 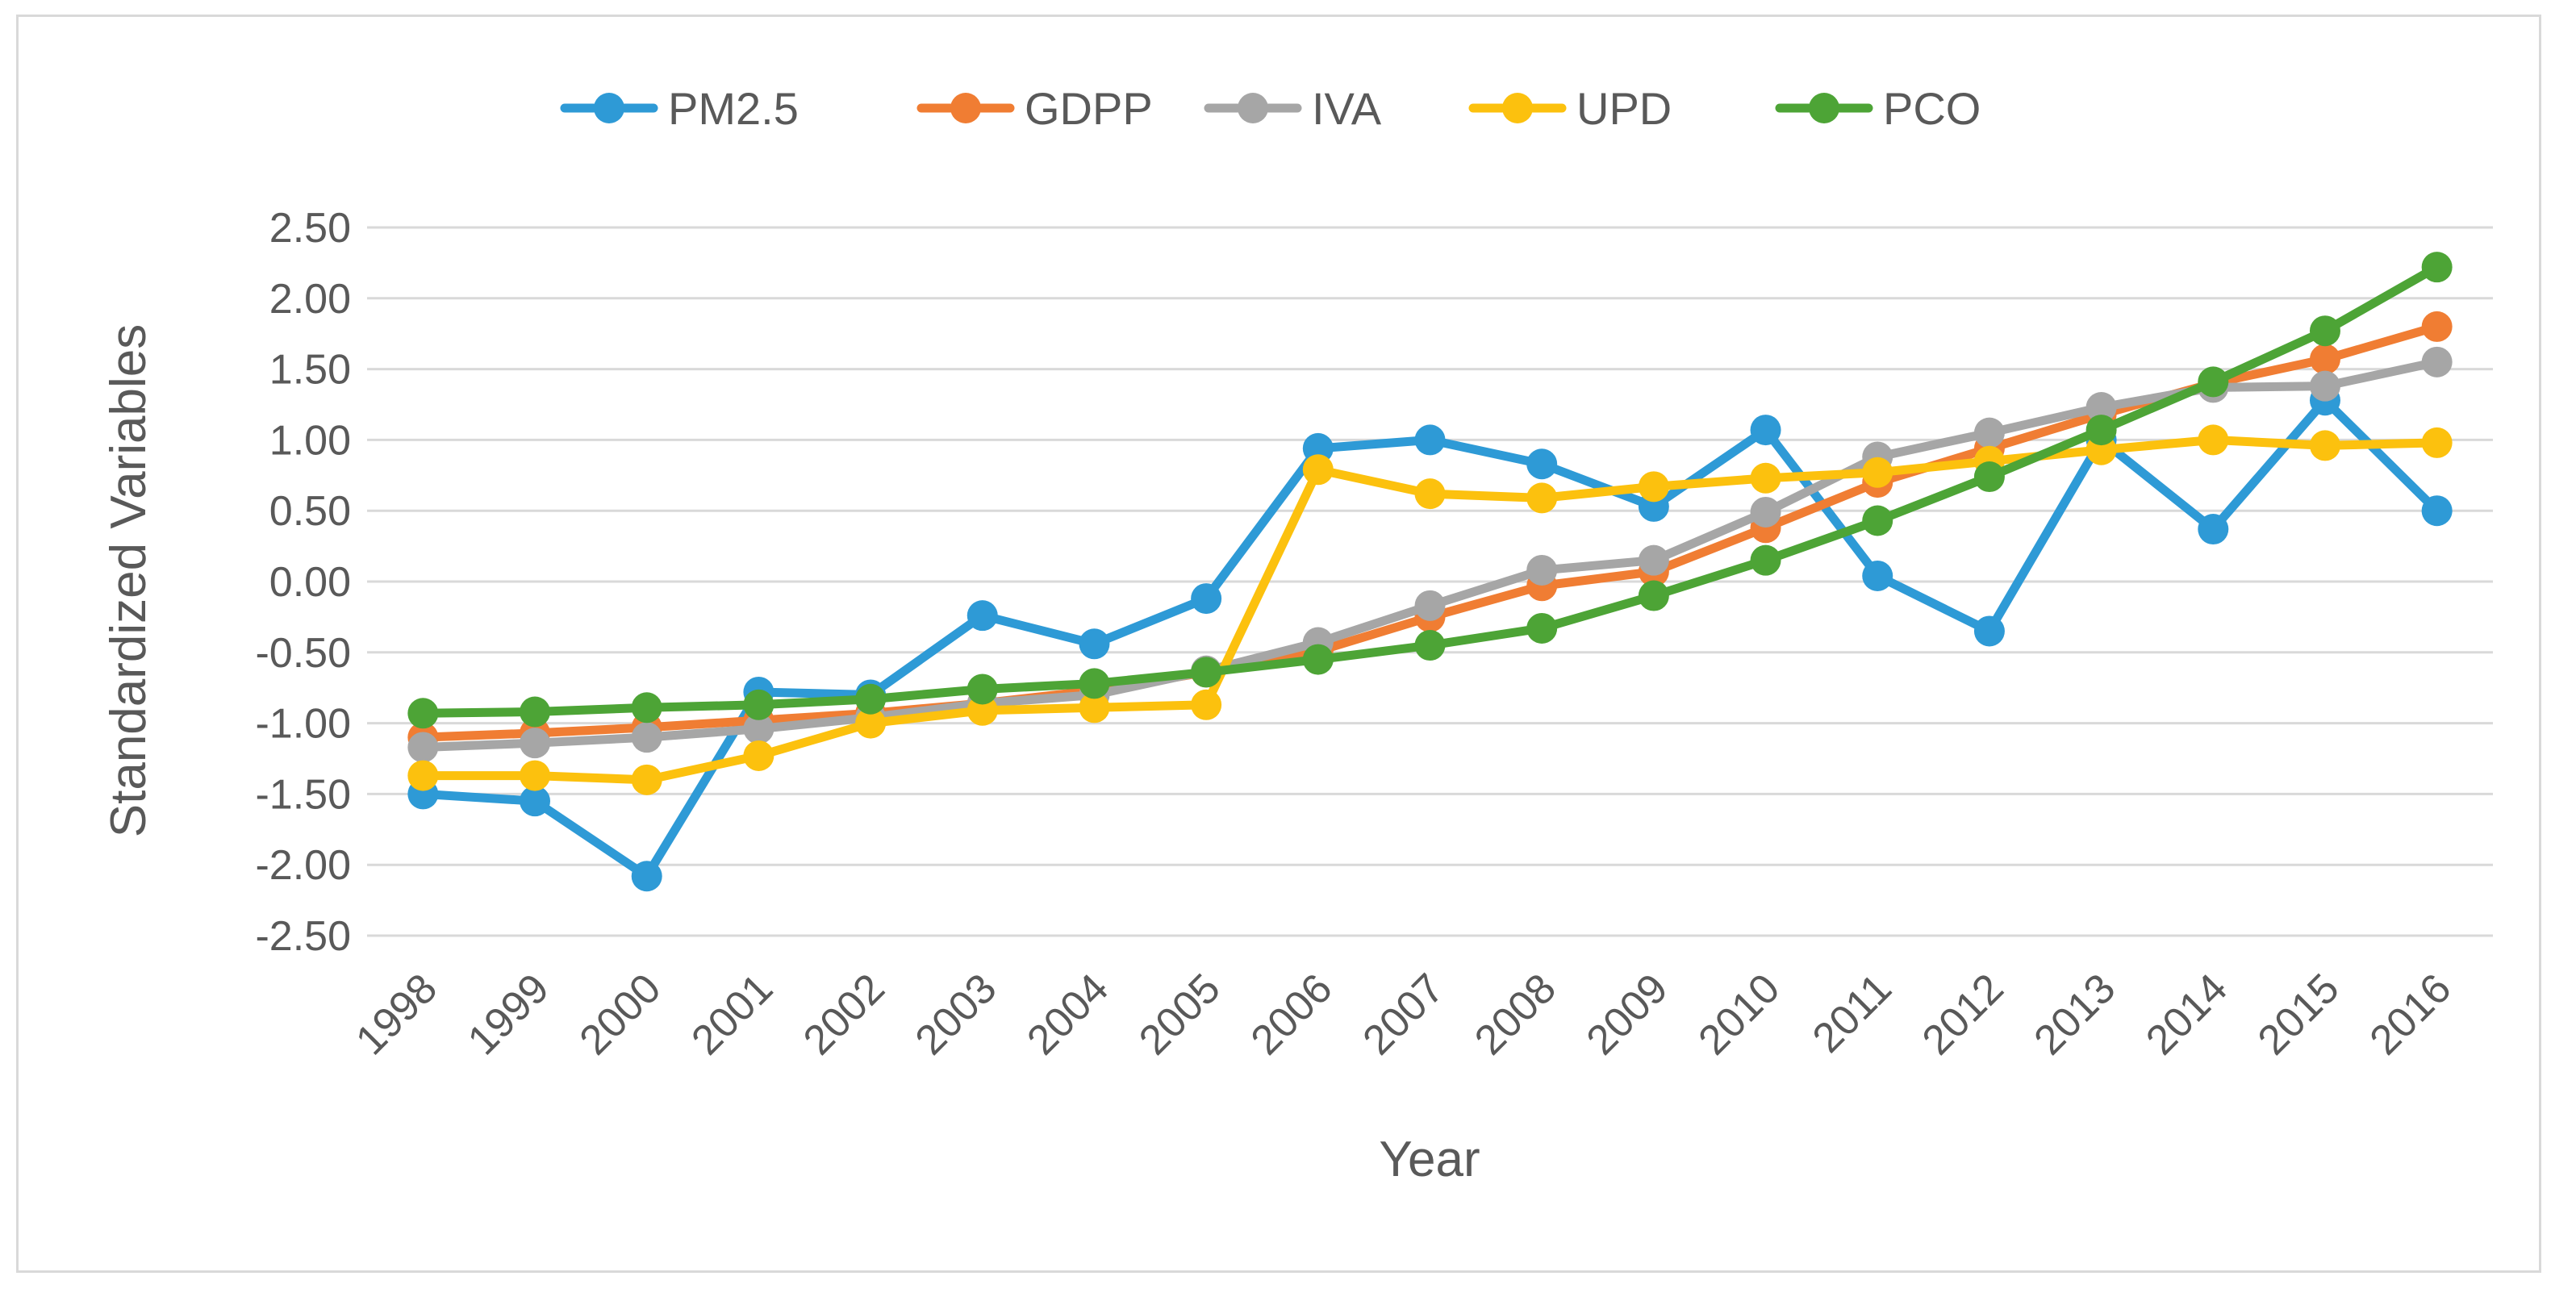 I want to click on y-tick-label: 2.00, so click(x=310, y=299).